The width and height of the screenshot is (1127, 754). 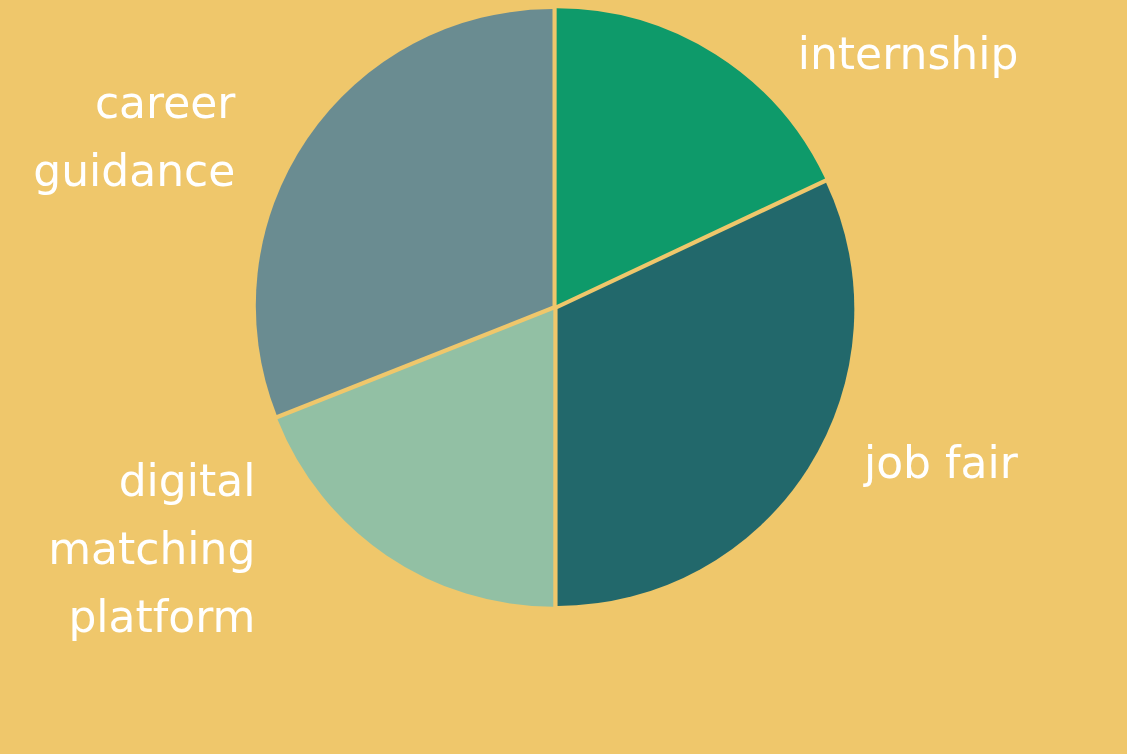 I want to click on slice-label: internship, so click(x=908, y=53).